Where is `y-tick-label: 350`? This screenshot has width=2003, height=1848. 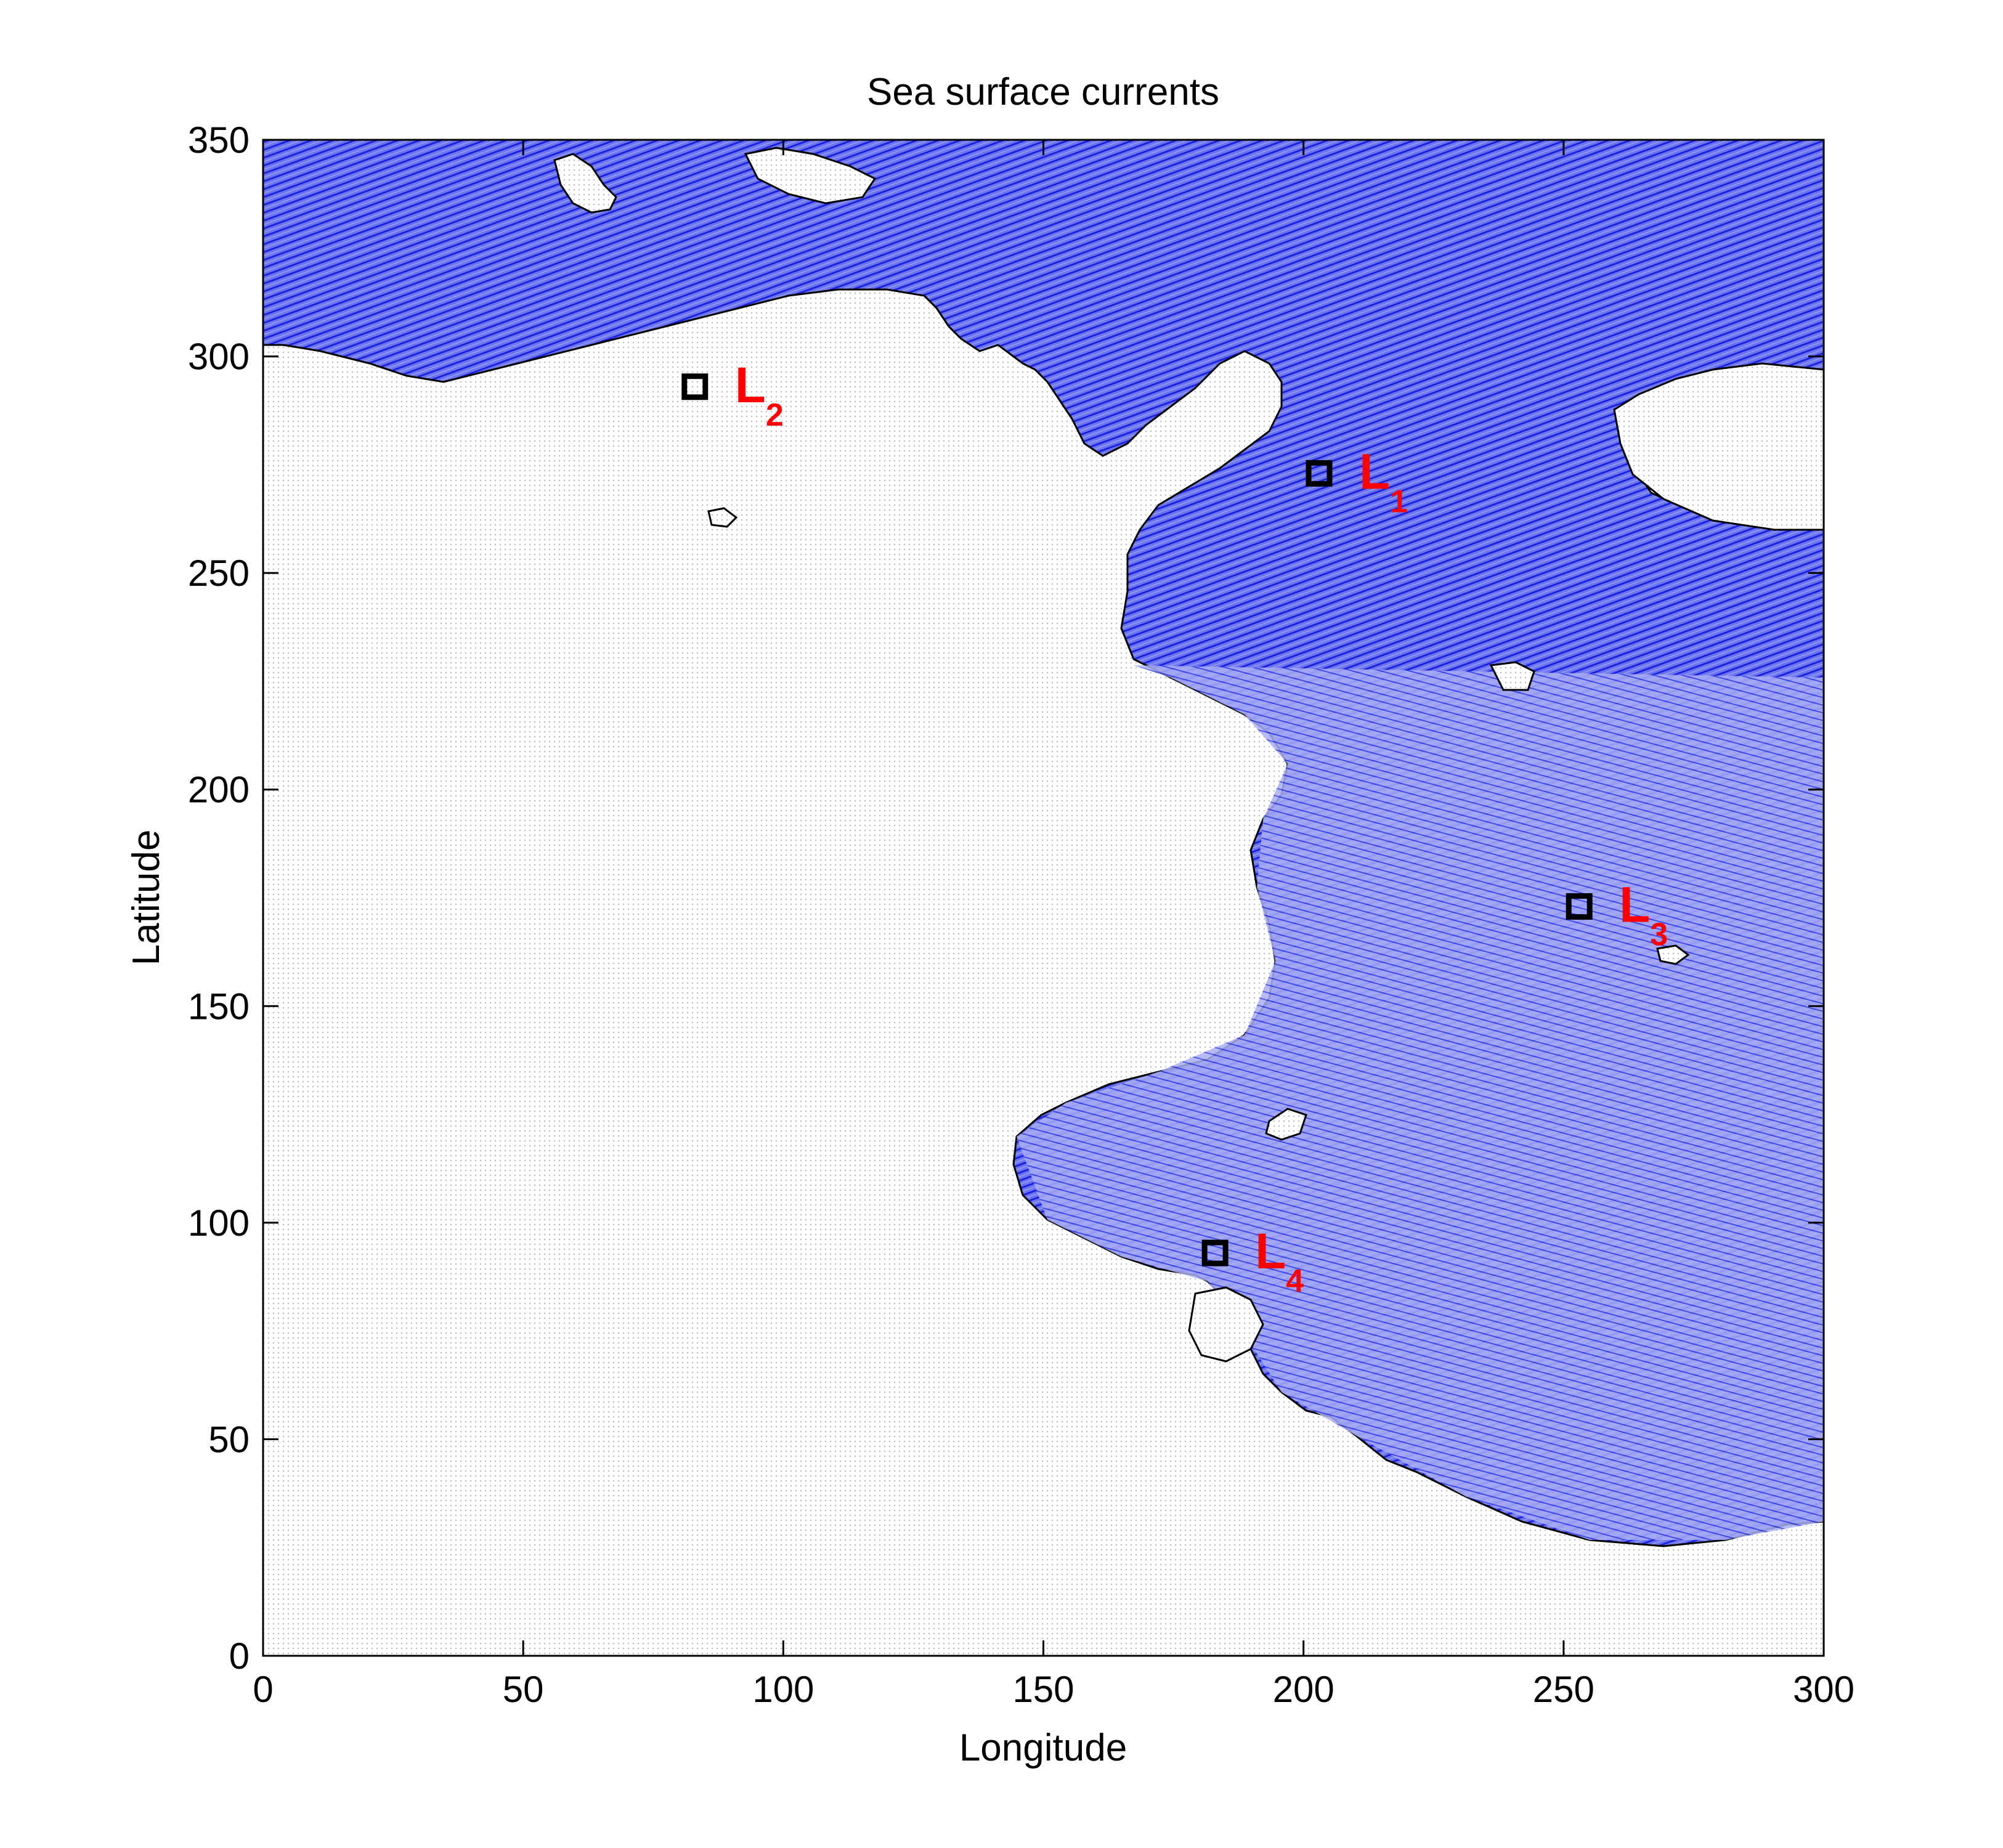
y-tick-label: 350 is located at coordinates (219, 140).